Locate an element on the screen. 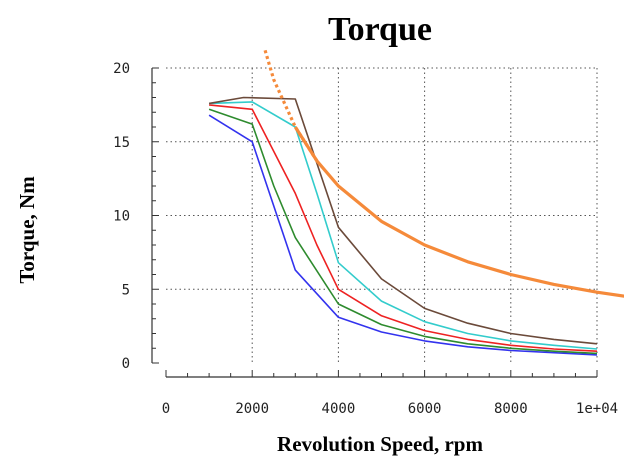  chart-title: Torque is located at coordinates (380, 29).